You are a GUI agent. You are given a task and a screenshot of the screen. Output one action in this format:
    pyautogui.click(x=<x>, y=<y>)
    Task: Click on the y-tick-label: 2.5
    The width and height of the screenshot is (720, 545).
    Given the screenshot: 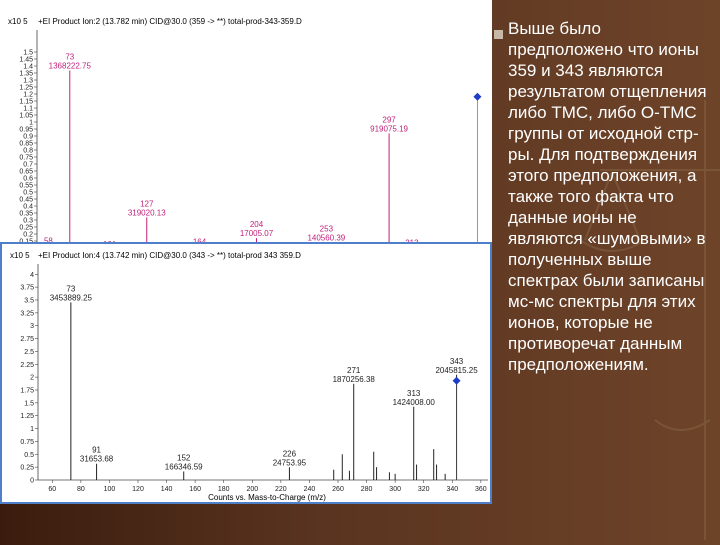 What is the action you would take?
    pyautogui.click(x=29, y=352)
    